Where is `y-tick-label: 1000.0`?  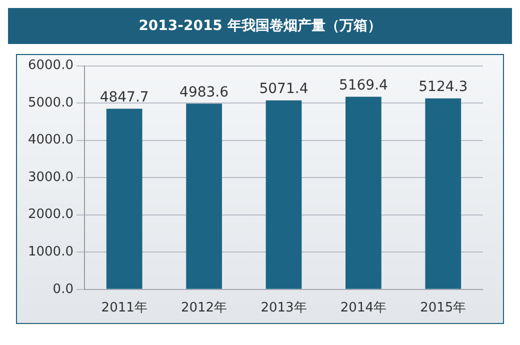 y-tick-label: 1000.0 is located at coordinates (51, 252).